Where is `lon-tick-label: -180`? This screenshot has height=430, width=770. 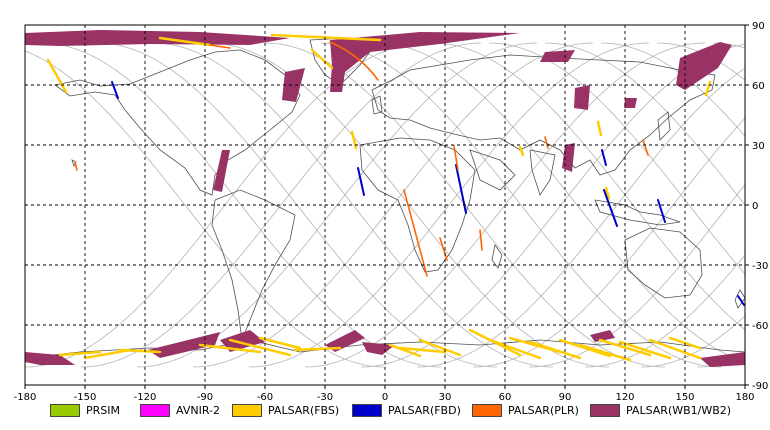 lon-tick-label: -180 is located at coordinates (25, 397).